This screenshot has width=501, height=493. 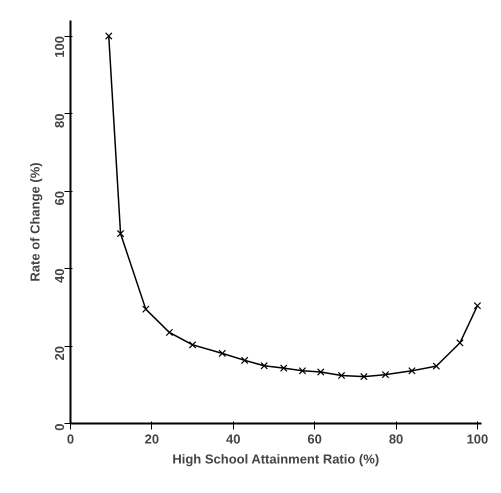 I want to click on x-tick-label: 60, so click(x=314, y=439).